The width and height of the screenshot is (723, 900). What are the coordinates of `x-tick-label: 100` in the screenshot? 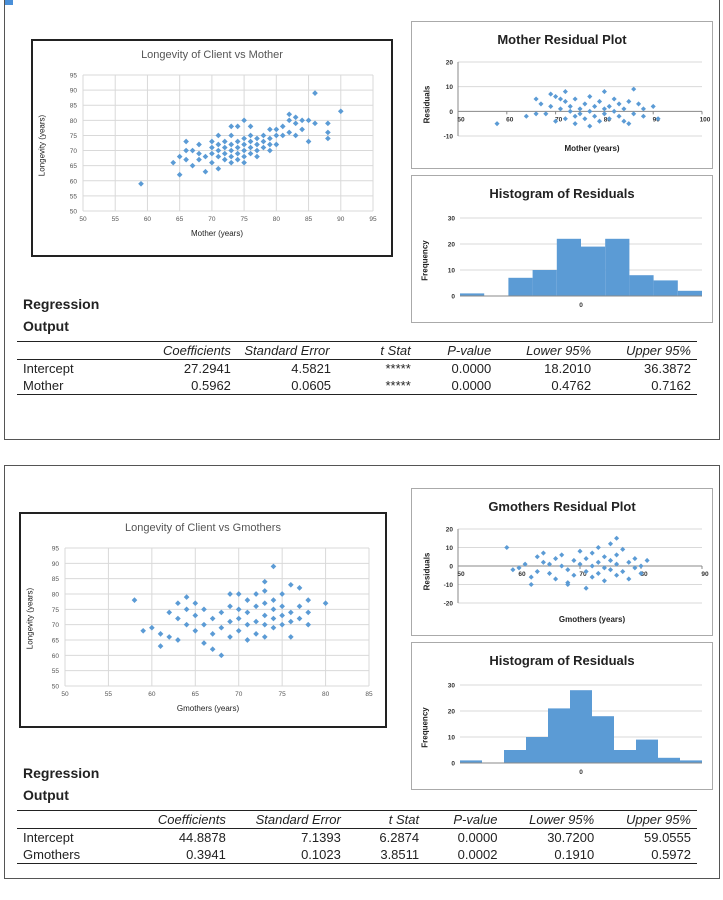 It's located at (705, 119).